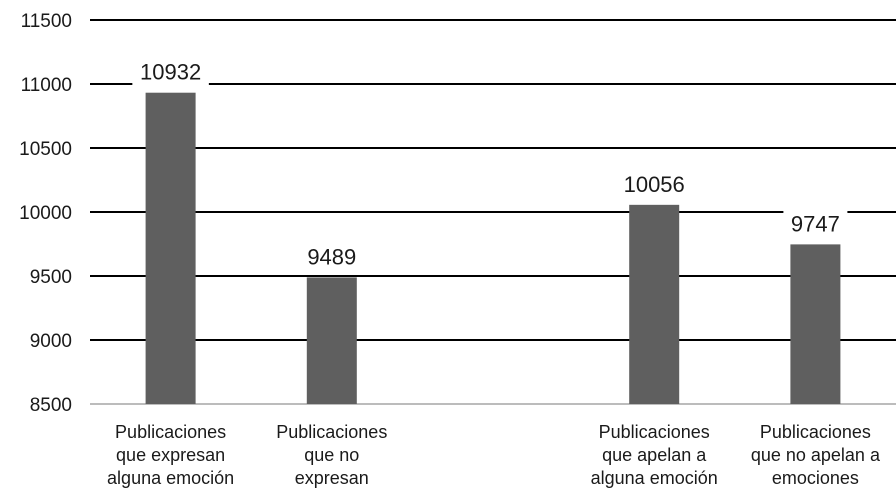 The image size is (896, 495). I want to click on data-label: 9489, so click(331, 256).